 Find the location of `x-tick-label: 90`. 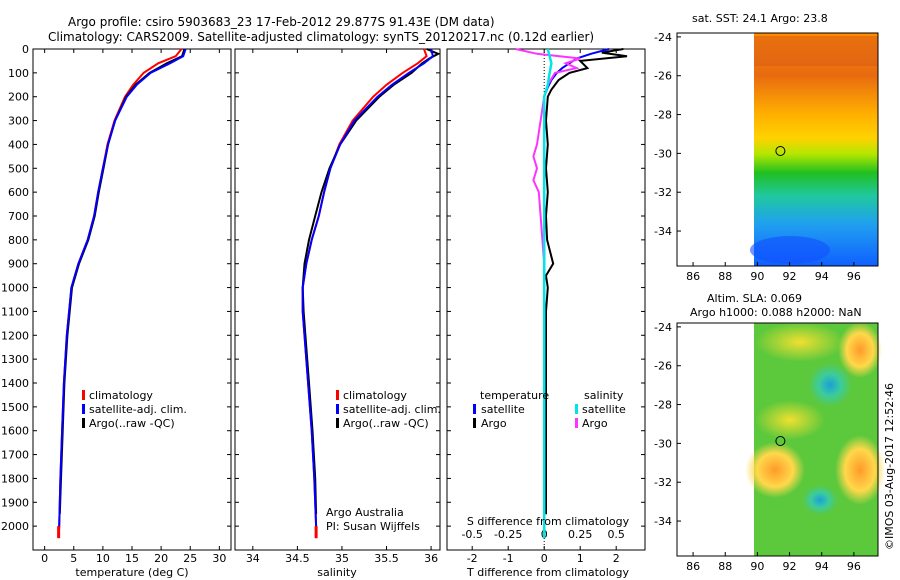

x-tick-label: 90 is located at coordinates (757, 566).